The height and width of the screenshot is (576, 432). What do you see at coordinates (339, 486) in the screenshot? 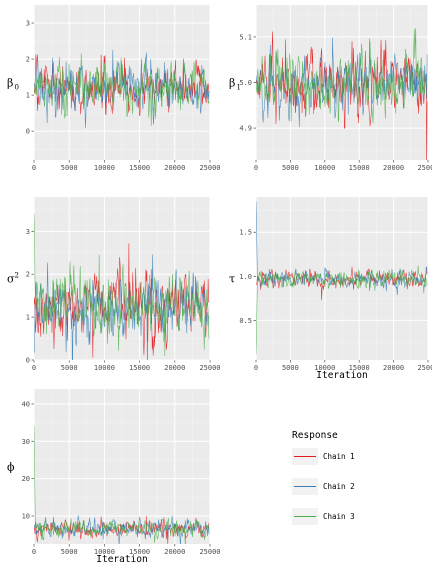
I see `legend-label-chain-2: Chain 2` at bounding box center [339, 486].